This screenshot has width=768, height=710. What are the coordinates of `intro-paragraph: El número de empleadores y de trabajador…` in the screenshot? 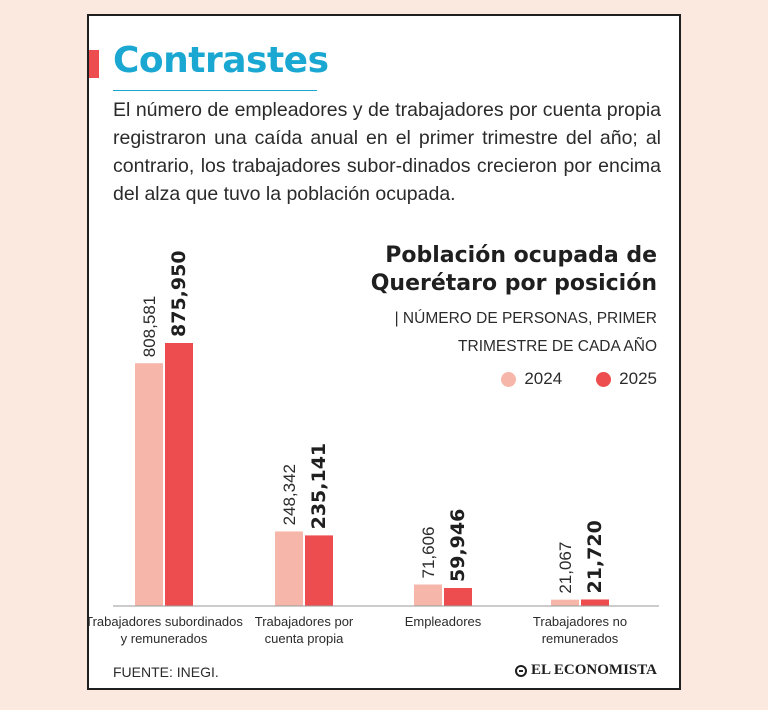 It's located at (387, 152).